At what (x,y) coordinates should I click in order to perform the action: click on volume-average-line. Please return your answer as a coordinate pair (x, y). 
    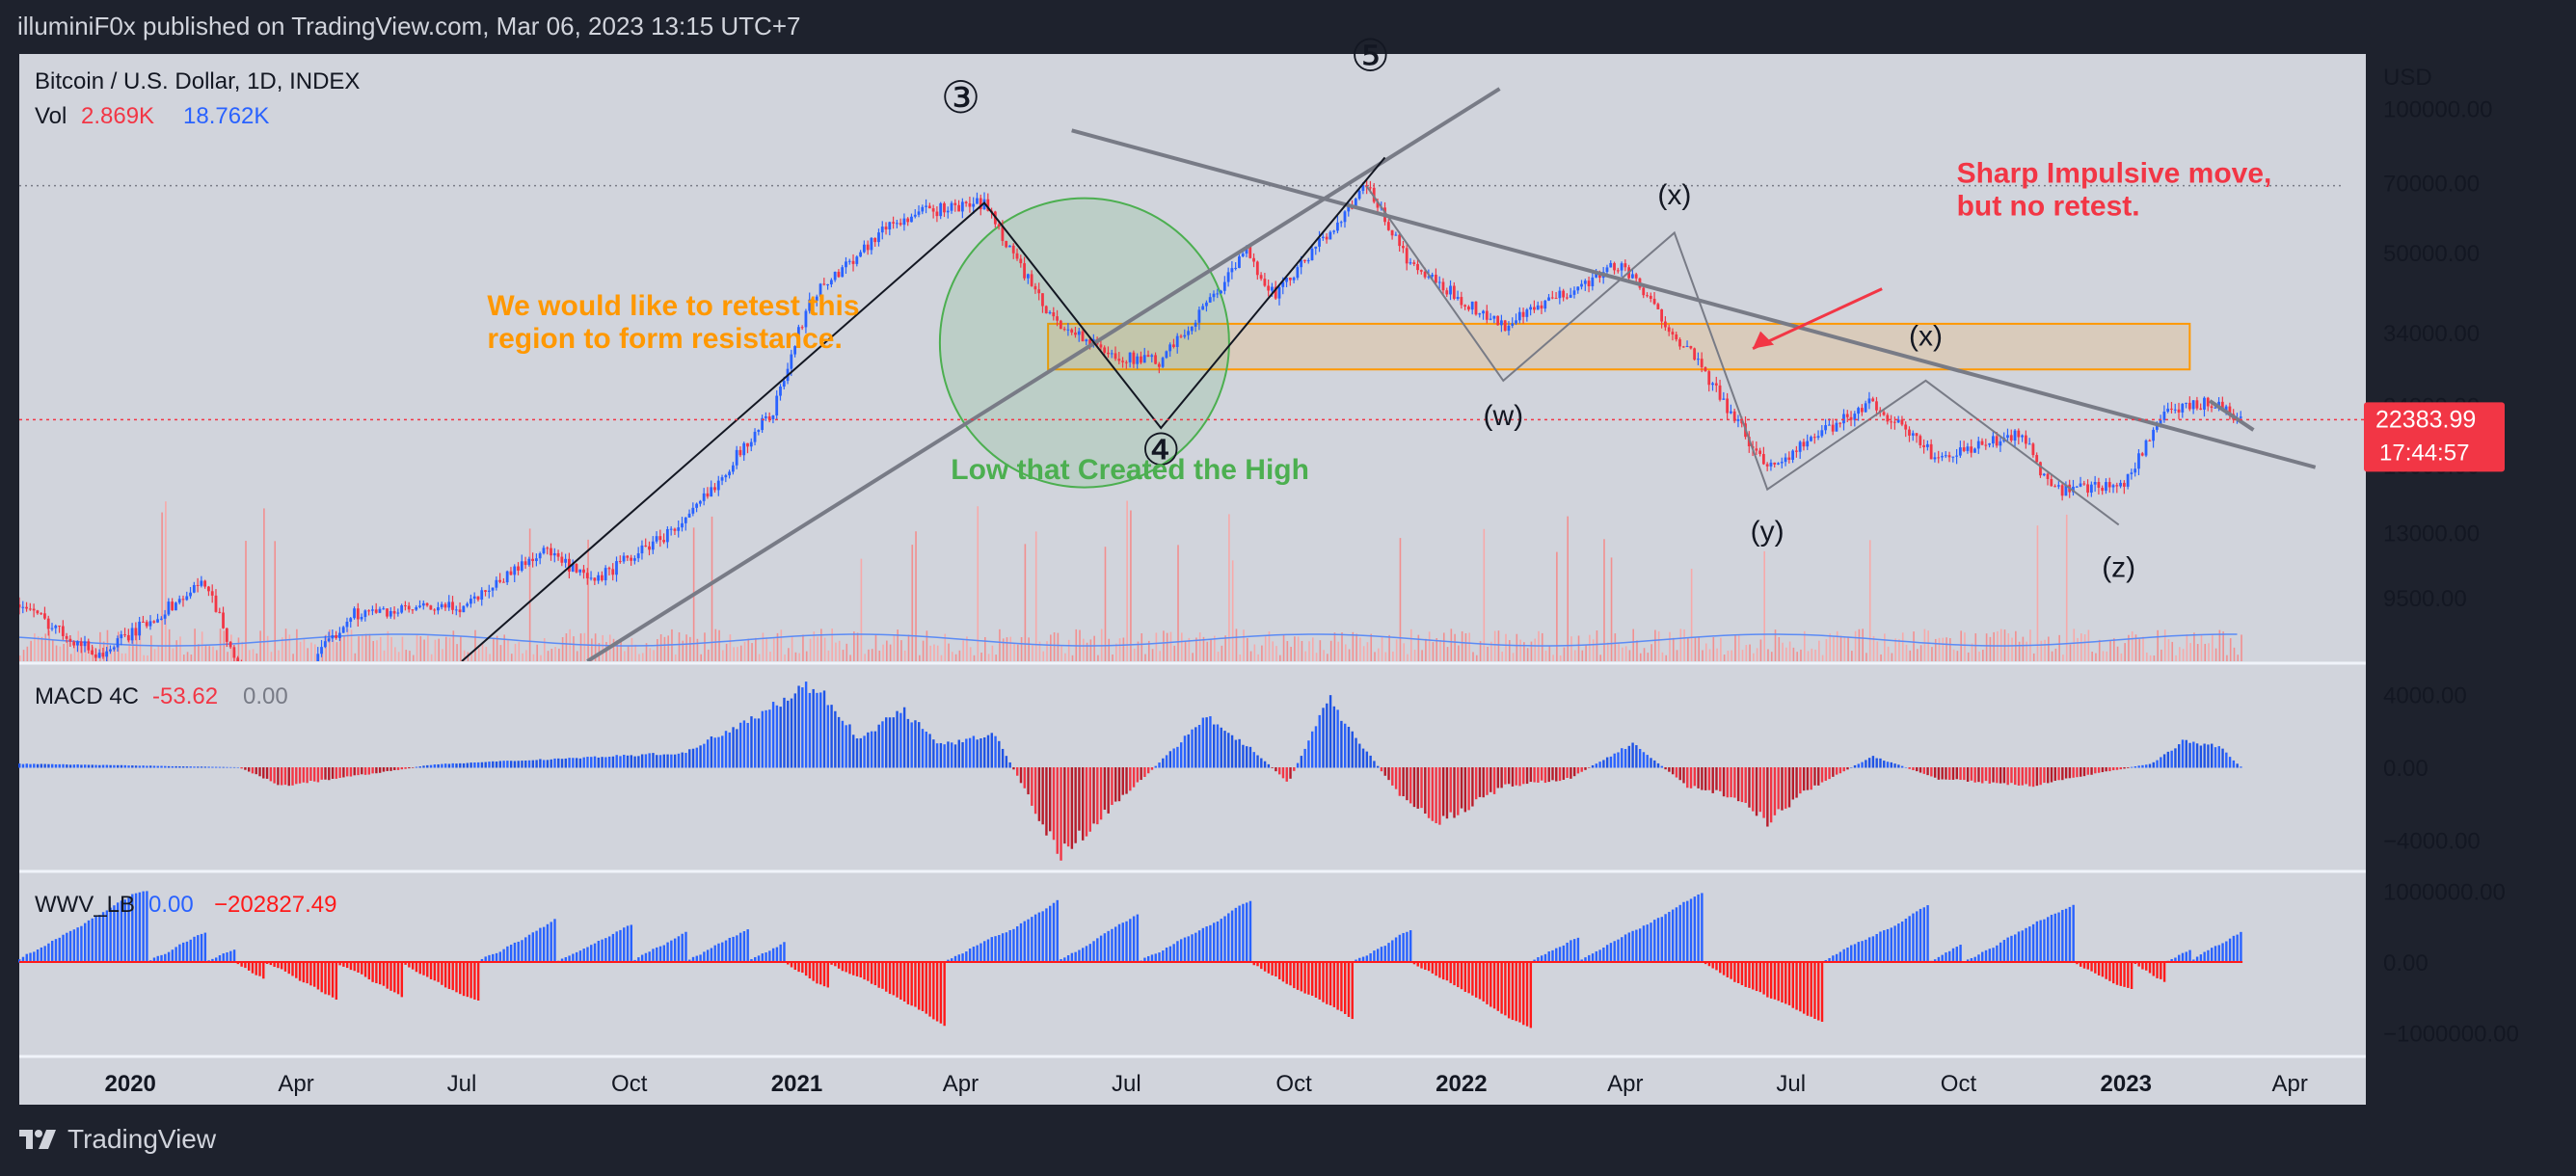
    Looking at the image, I should click on (1129, 640).